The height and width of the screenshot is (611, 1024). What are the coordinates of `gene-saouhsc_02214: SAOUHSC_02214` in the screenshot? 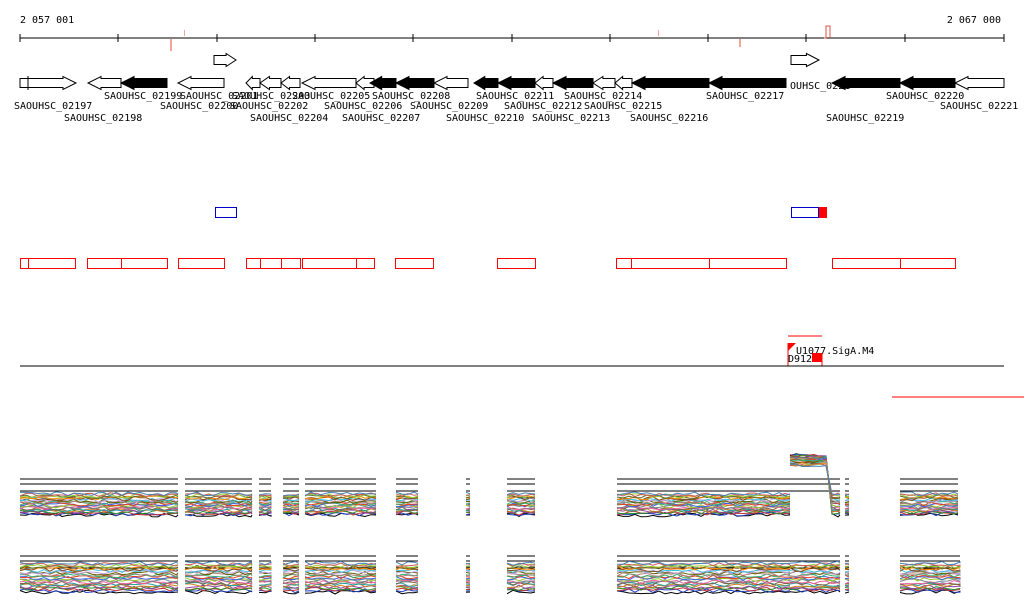 It's located at (603, 89).